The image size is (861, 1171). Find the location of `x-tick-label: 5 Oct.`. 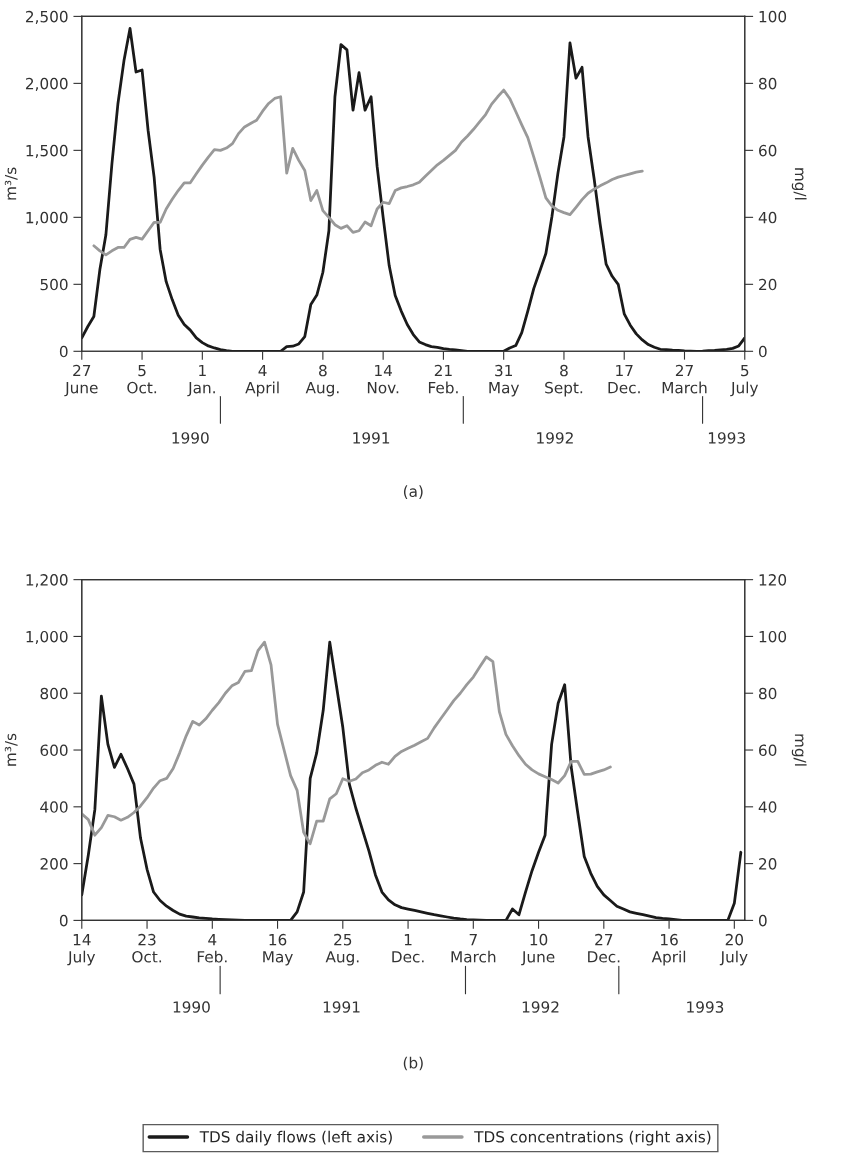

x-tick-label: 5 Oct. is located at coordinates (142, 379).